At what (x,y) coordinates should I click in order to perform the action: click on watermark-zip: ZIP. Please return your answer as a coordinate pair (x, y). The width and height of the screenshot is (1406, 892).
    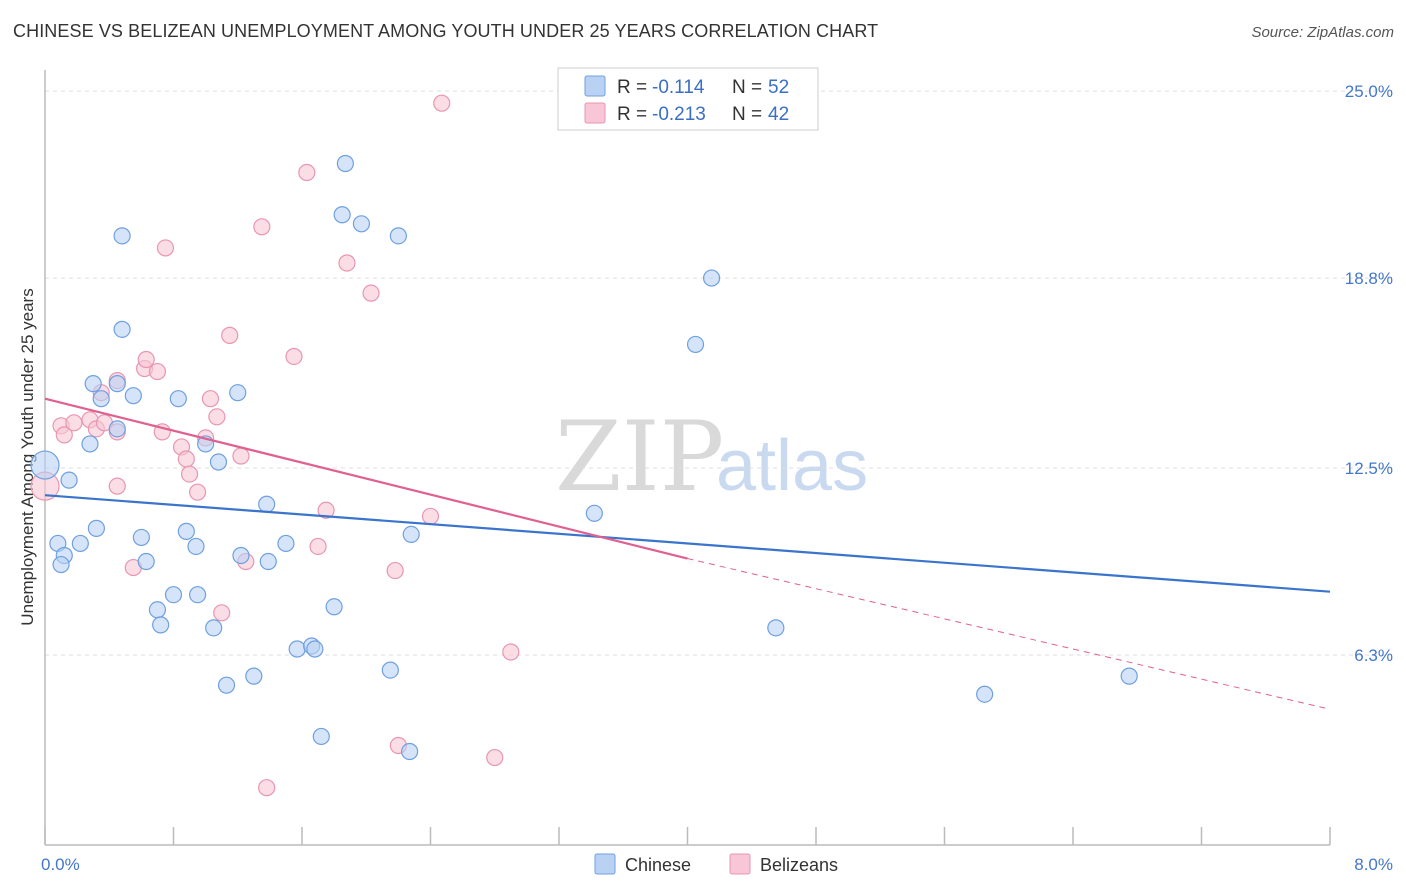
    Looking at the image, I should click on (639, 457).